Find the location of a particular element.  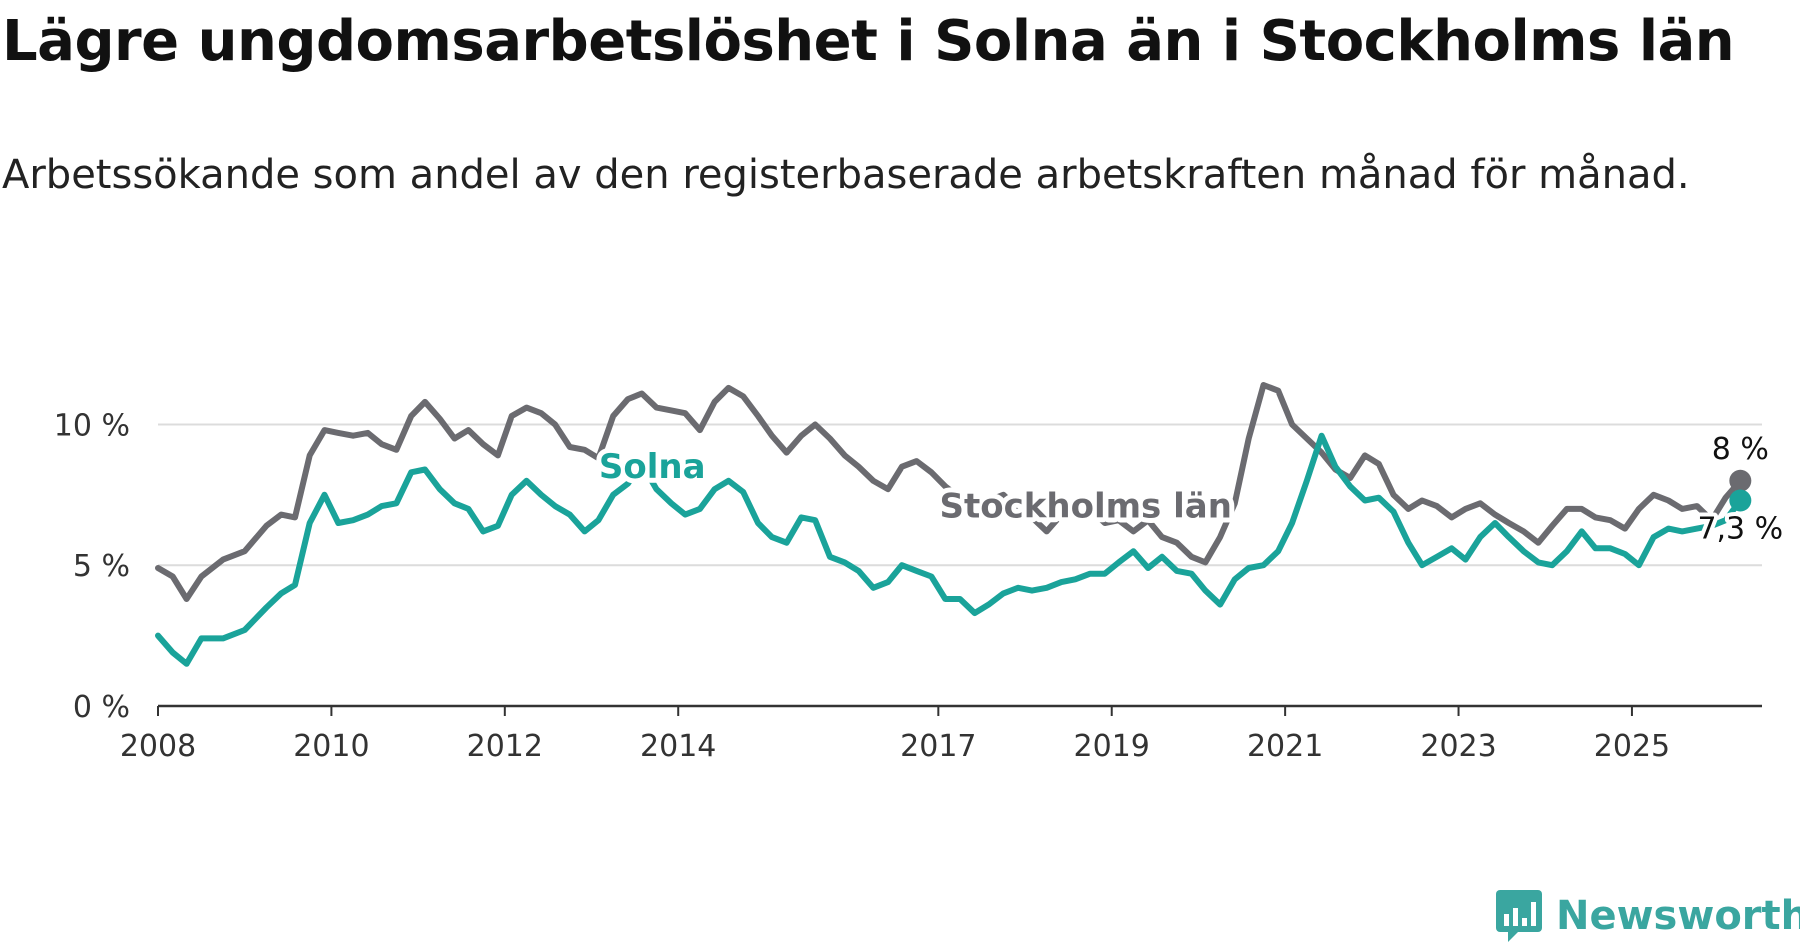

bar-chart-bubble-icon is located at coordinates (1519, 916).